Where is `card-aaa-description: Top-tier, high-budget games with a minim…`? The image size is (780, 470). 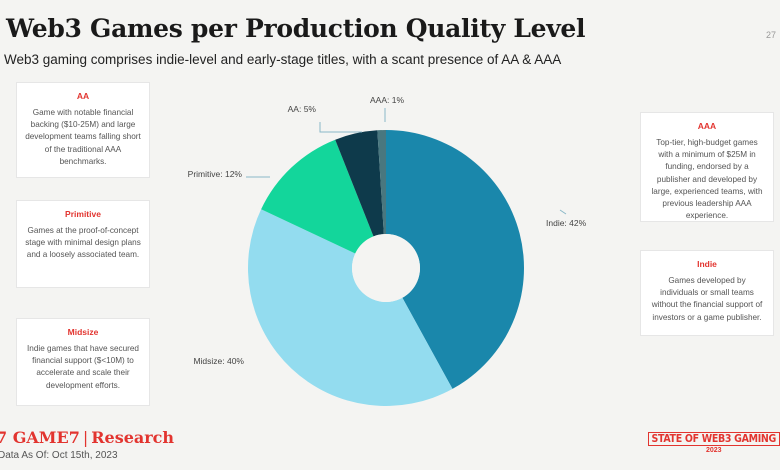 card-aaa-description: Top-tier, high-budget games with a minim… is located at coordinates (707, 179).